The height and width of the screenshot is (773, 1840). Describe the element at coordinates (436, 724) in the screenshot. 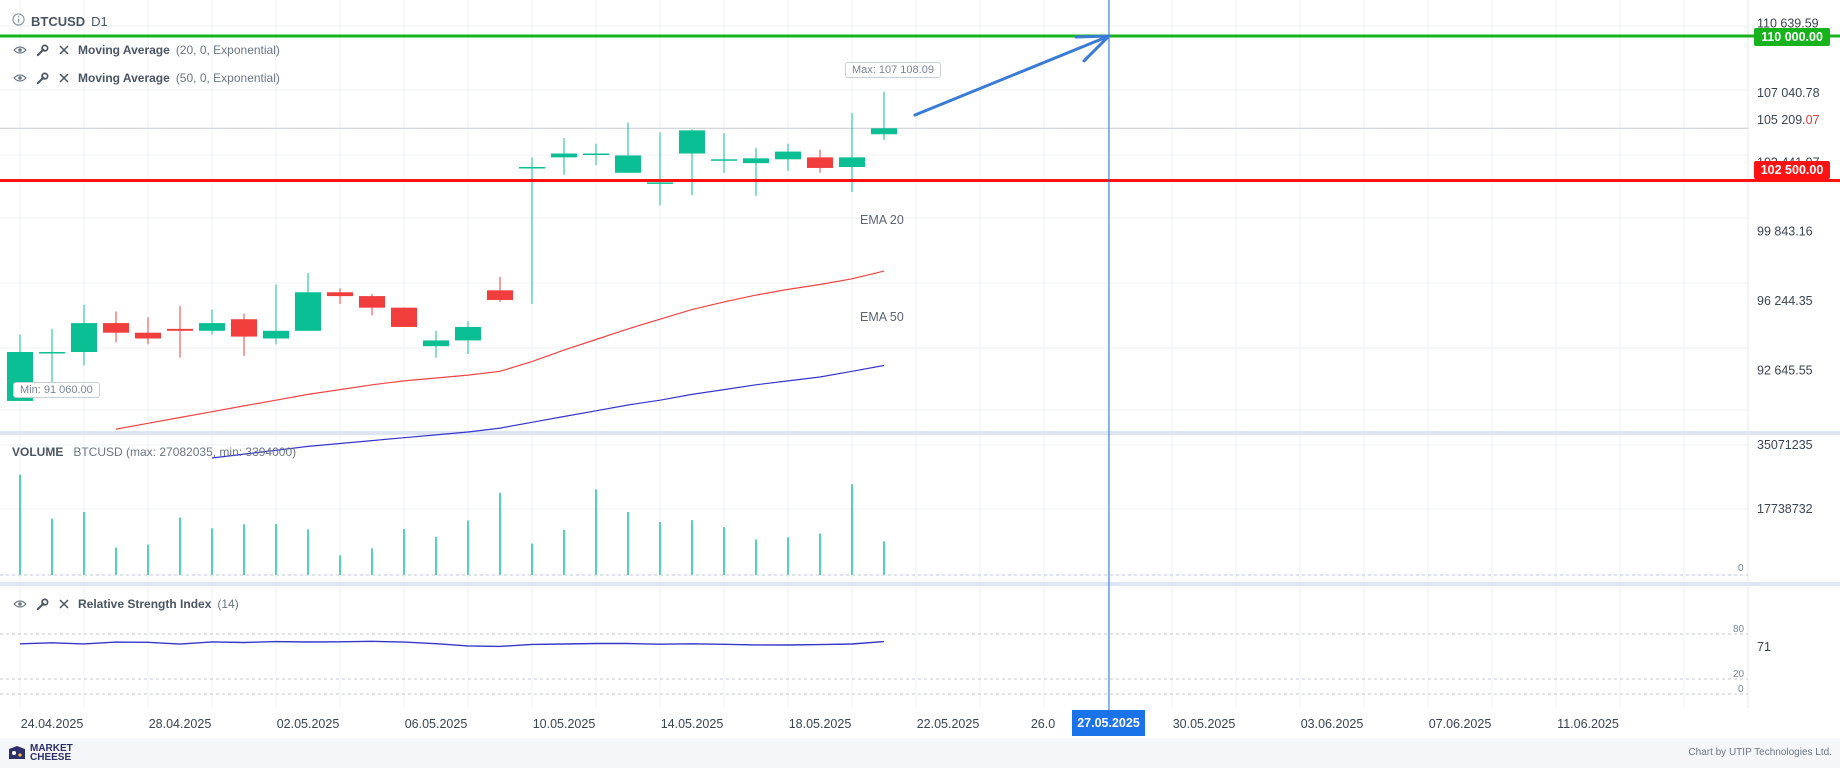

I see `date-tick-label: 06.05.2025` at that location.